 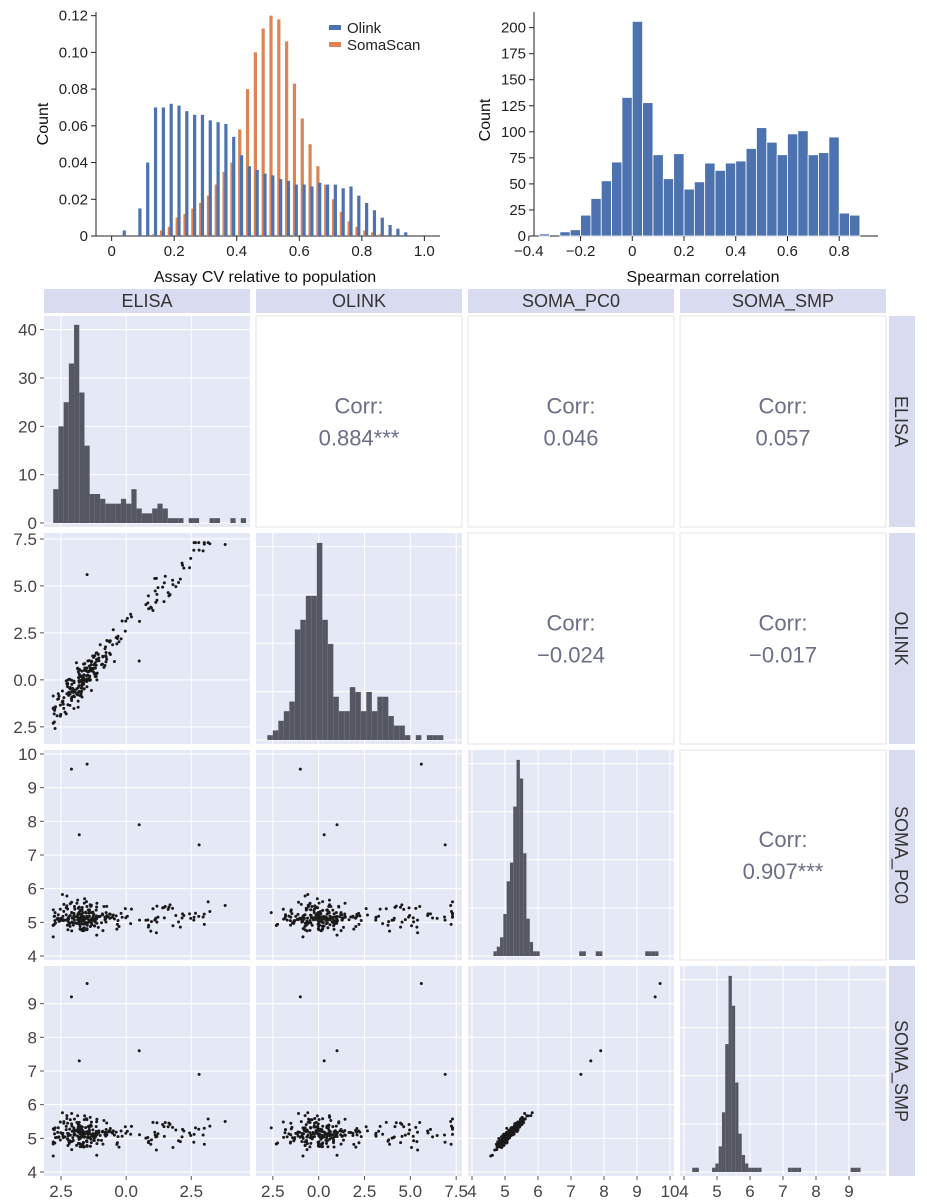 I want to click on column-tick-label: 9, so click(x=848, y=1191).